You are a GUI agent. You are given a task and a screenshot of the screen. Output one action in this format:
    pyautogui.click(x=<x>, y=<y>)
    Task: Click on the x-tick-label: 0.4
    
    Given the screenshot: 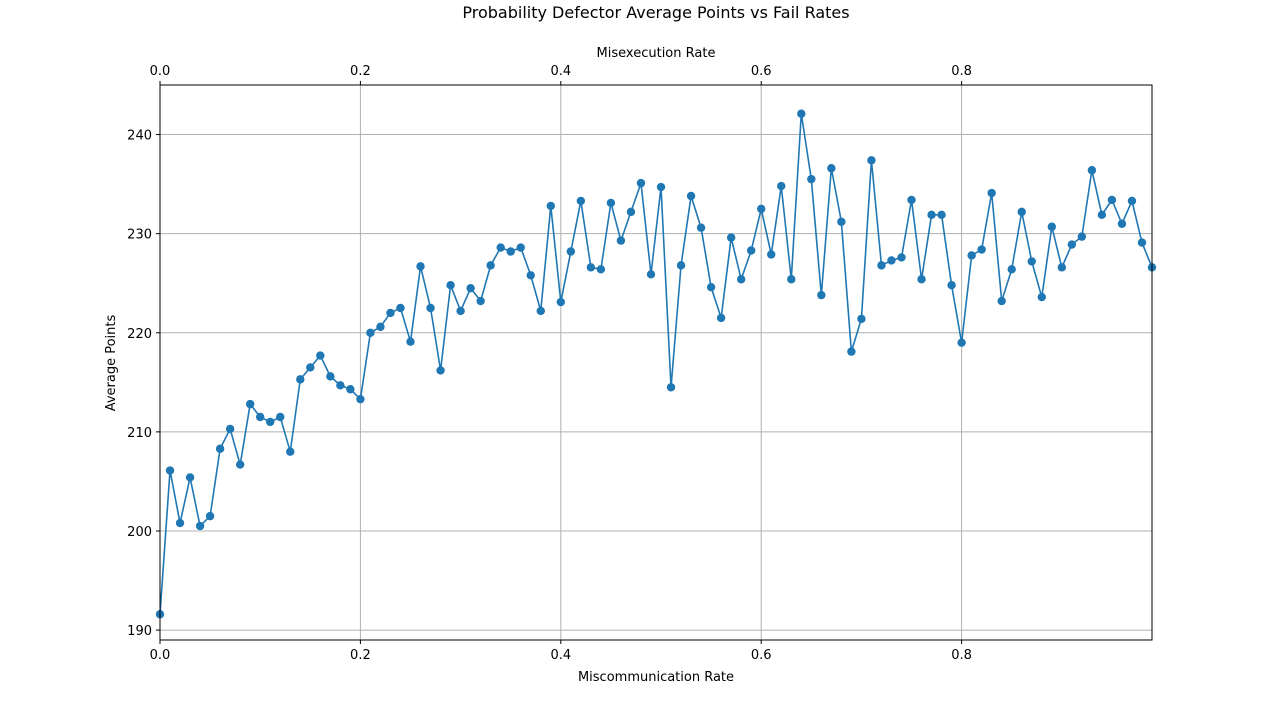 What is the action you would take?
    pyautogui.click(x=560, y=655)
    